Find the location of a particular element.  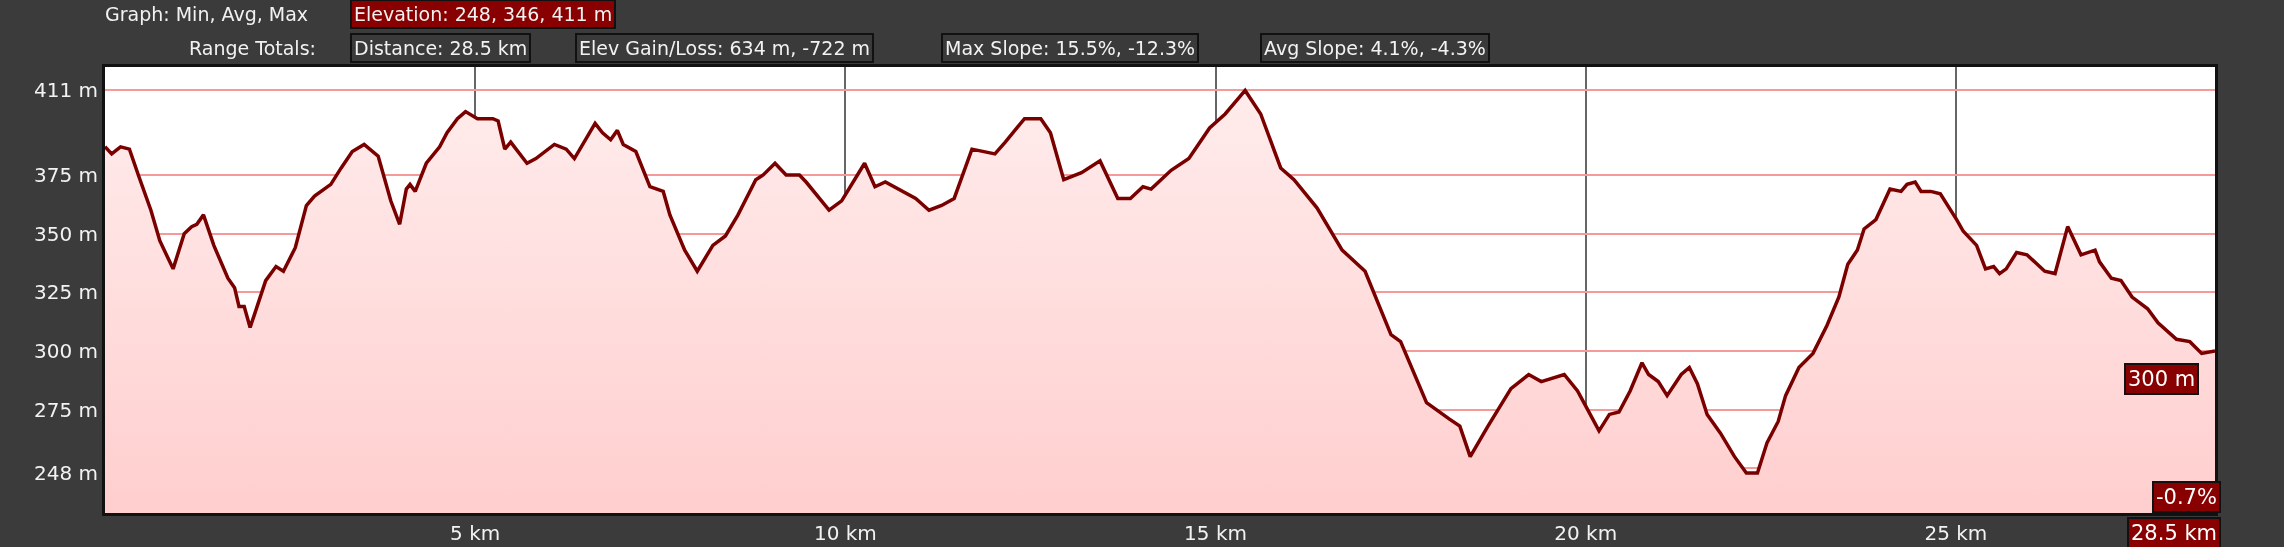

text: Avg Slope: 4.1%, -4.3% is located at coordinates (1375, 48).